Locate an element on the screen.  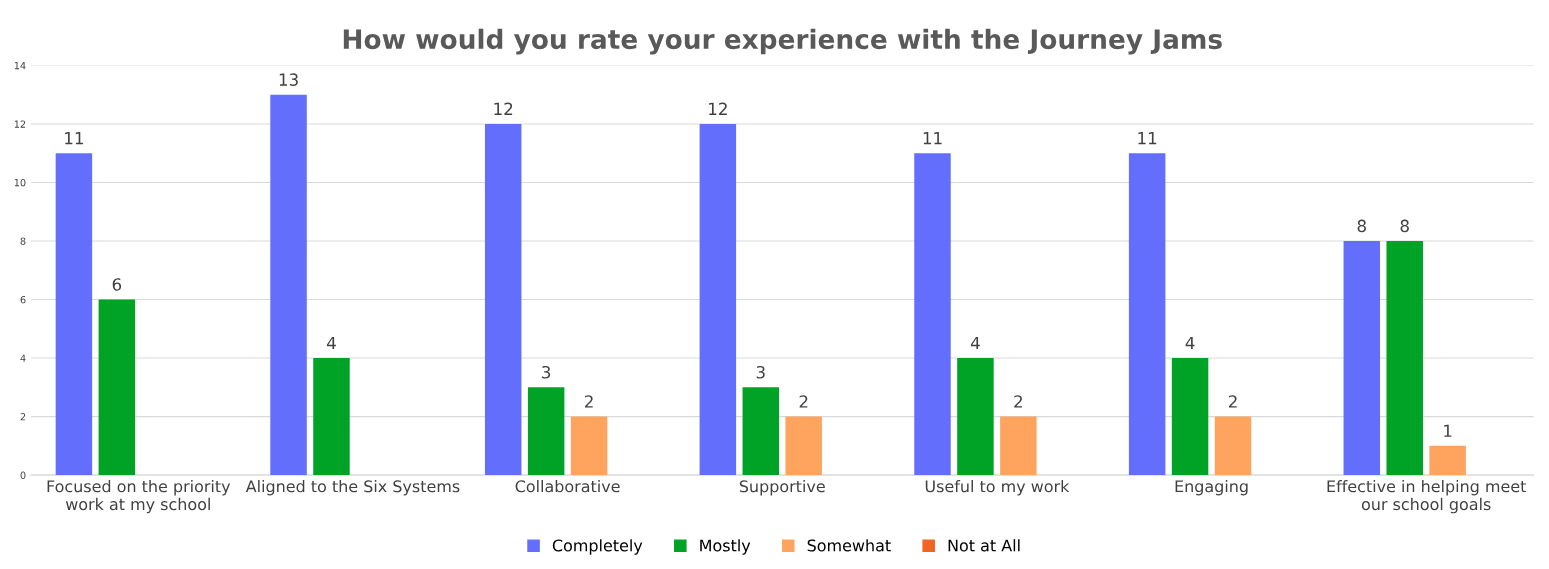
y-tick-label: 2 is located at coordinates (23, 417).